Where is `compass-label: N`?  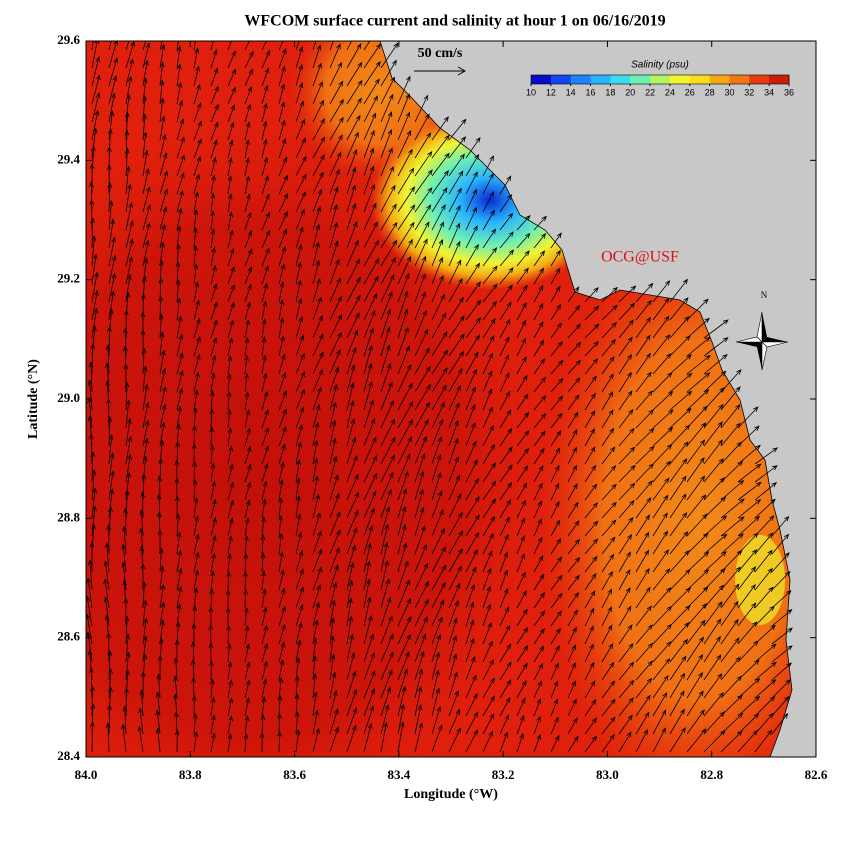
compass-label: N is located at coordinates (764, 295).